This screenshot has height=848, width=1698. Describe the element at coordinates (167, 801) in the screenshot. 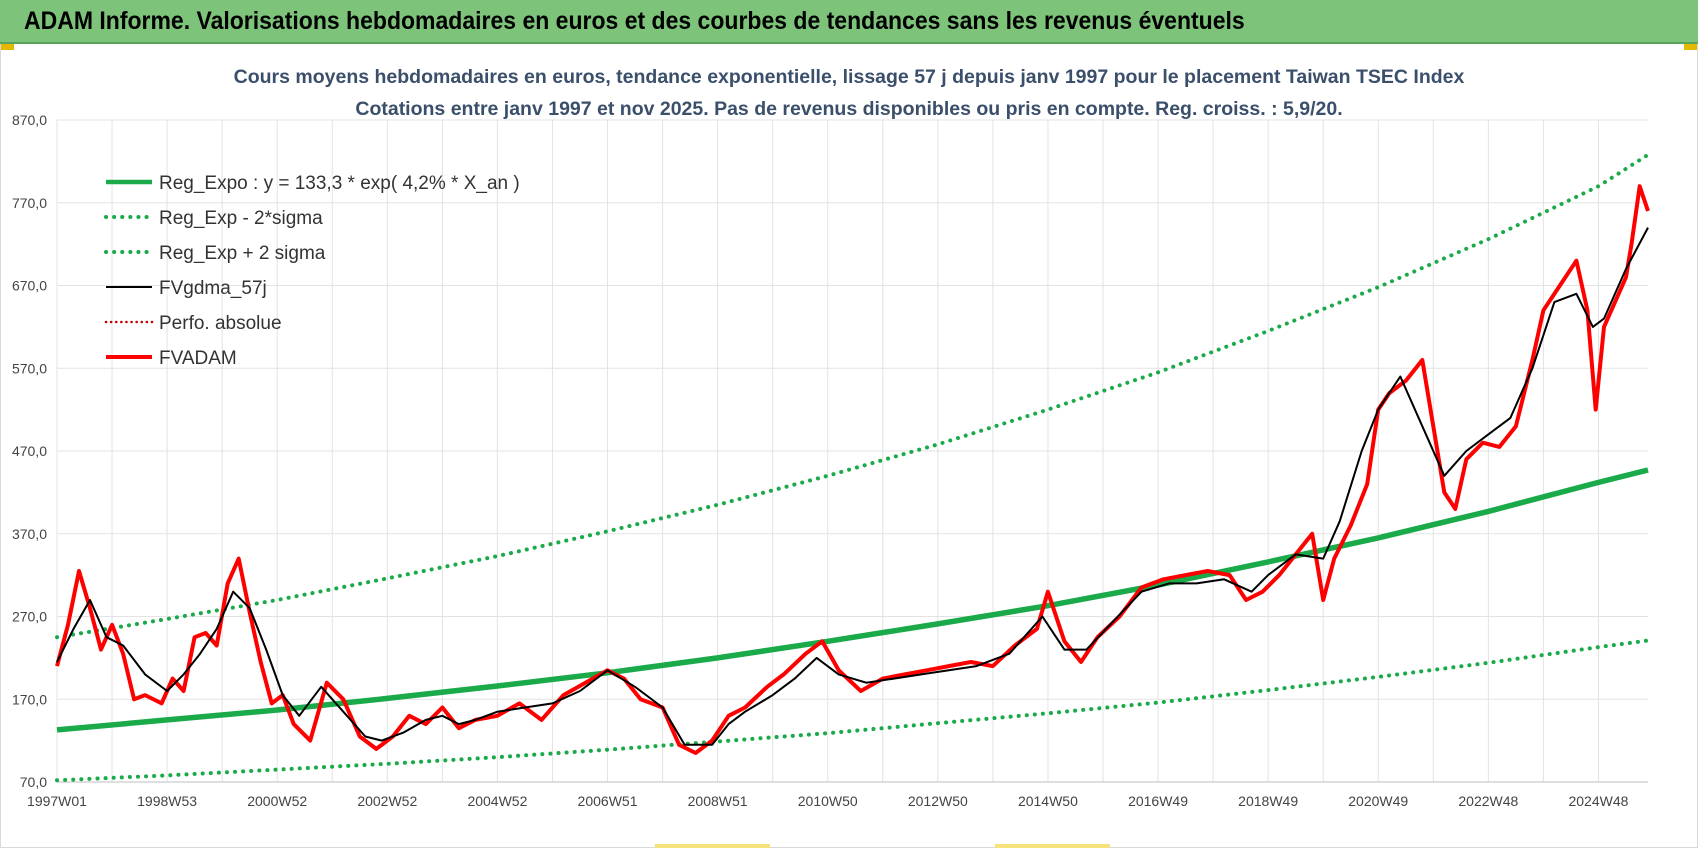

I see `x-tick-label: 1998W53` at that location.